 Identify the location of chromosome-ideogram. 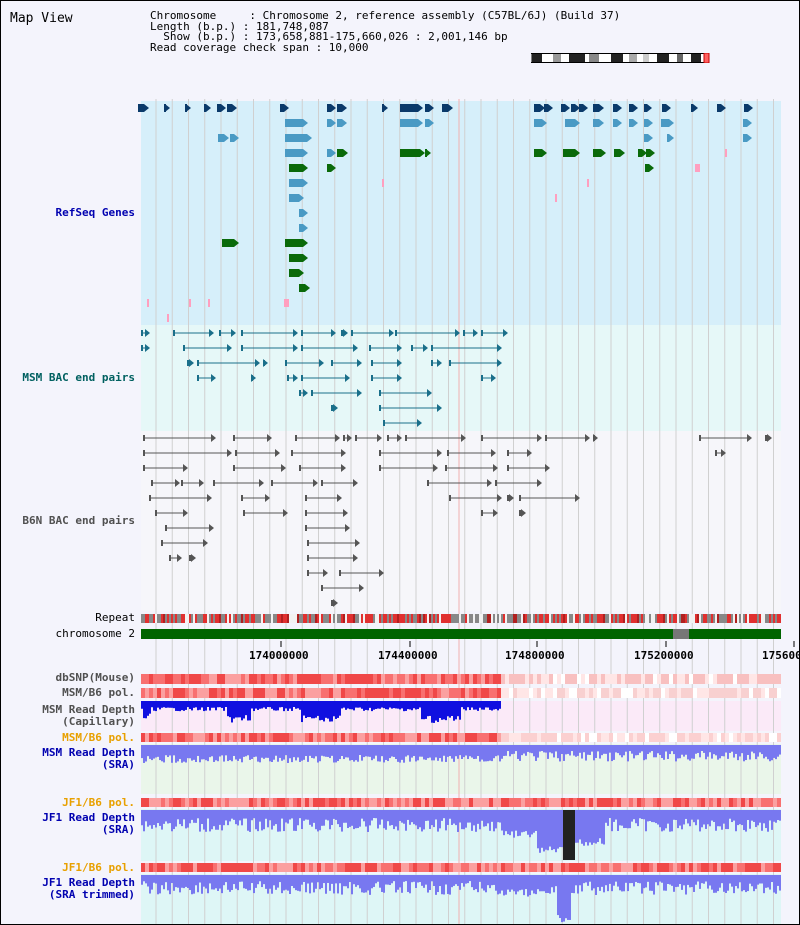
(621, 58).